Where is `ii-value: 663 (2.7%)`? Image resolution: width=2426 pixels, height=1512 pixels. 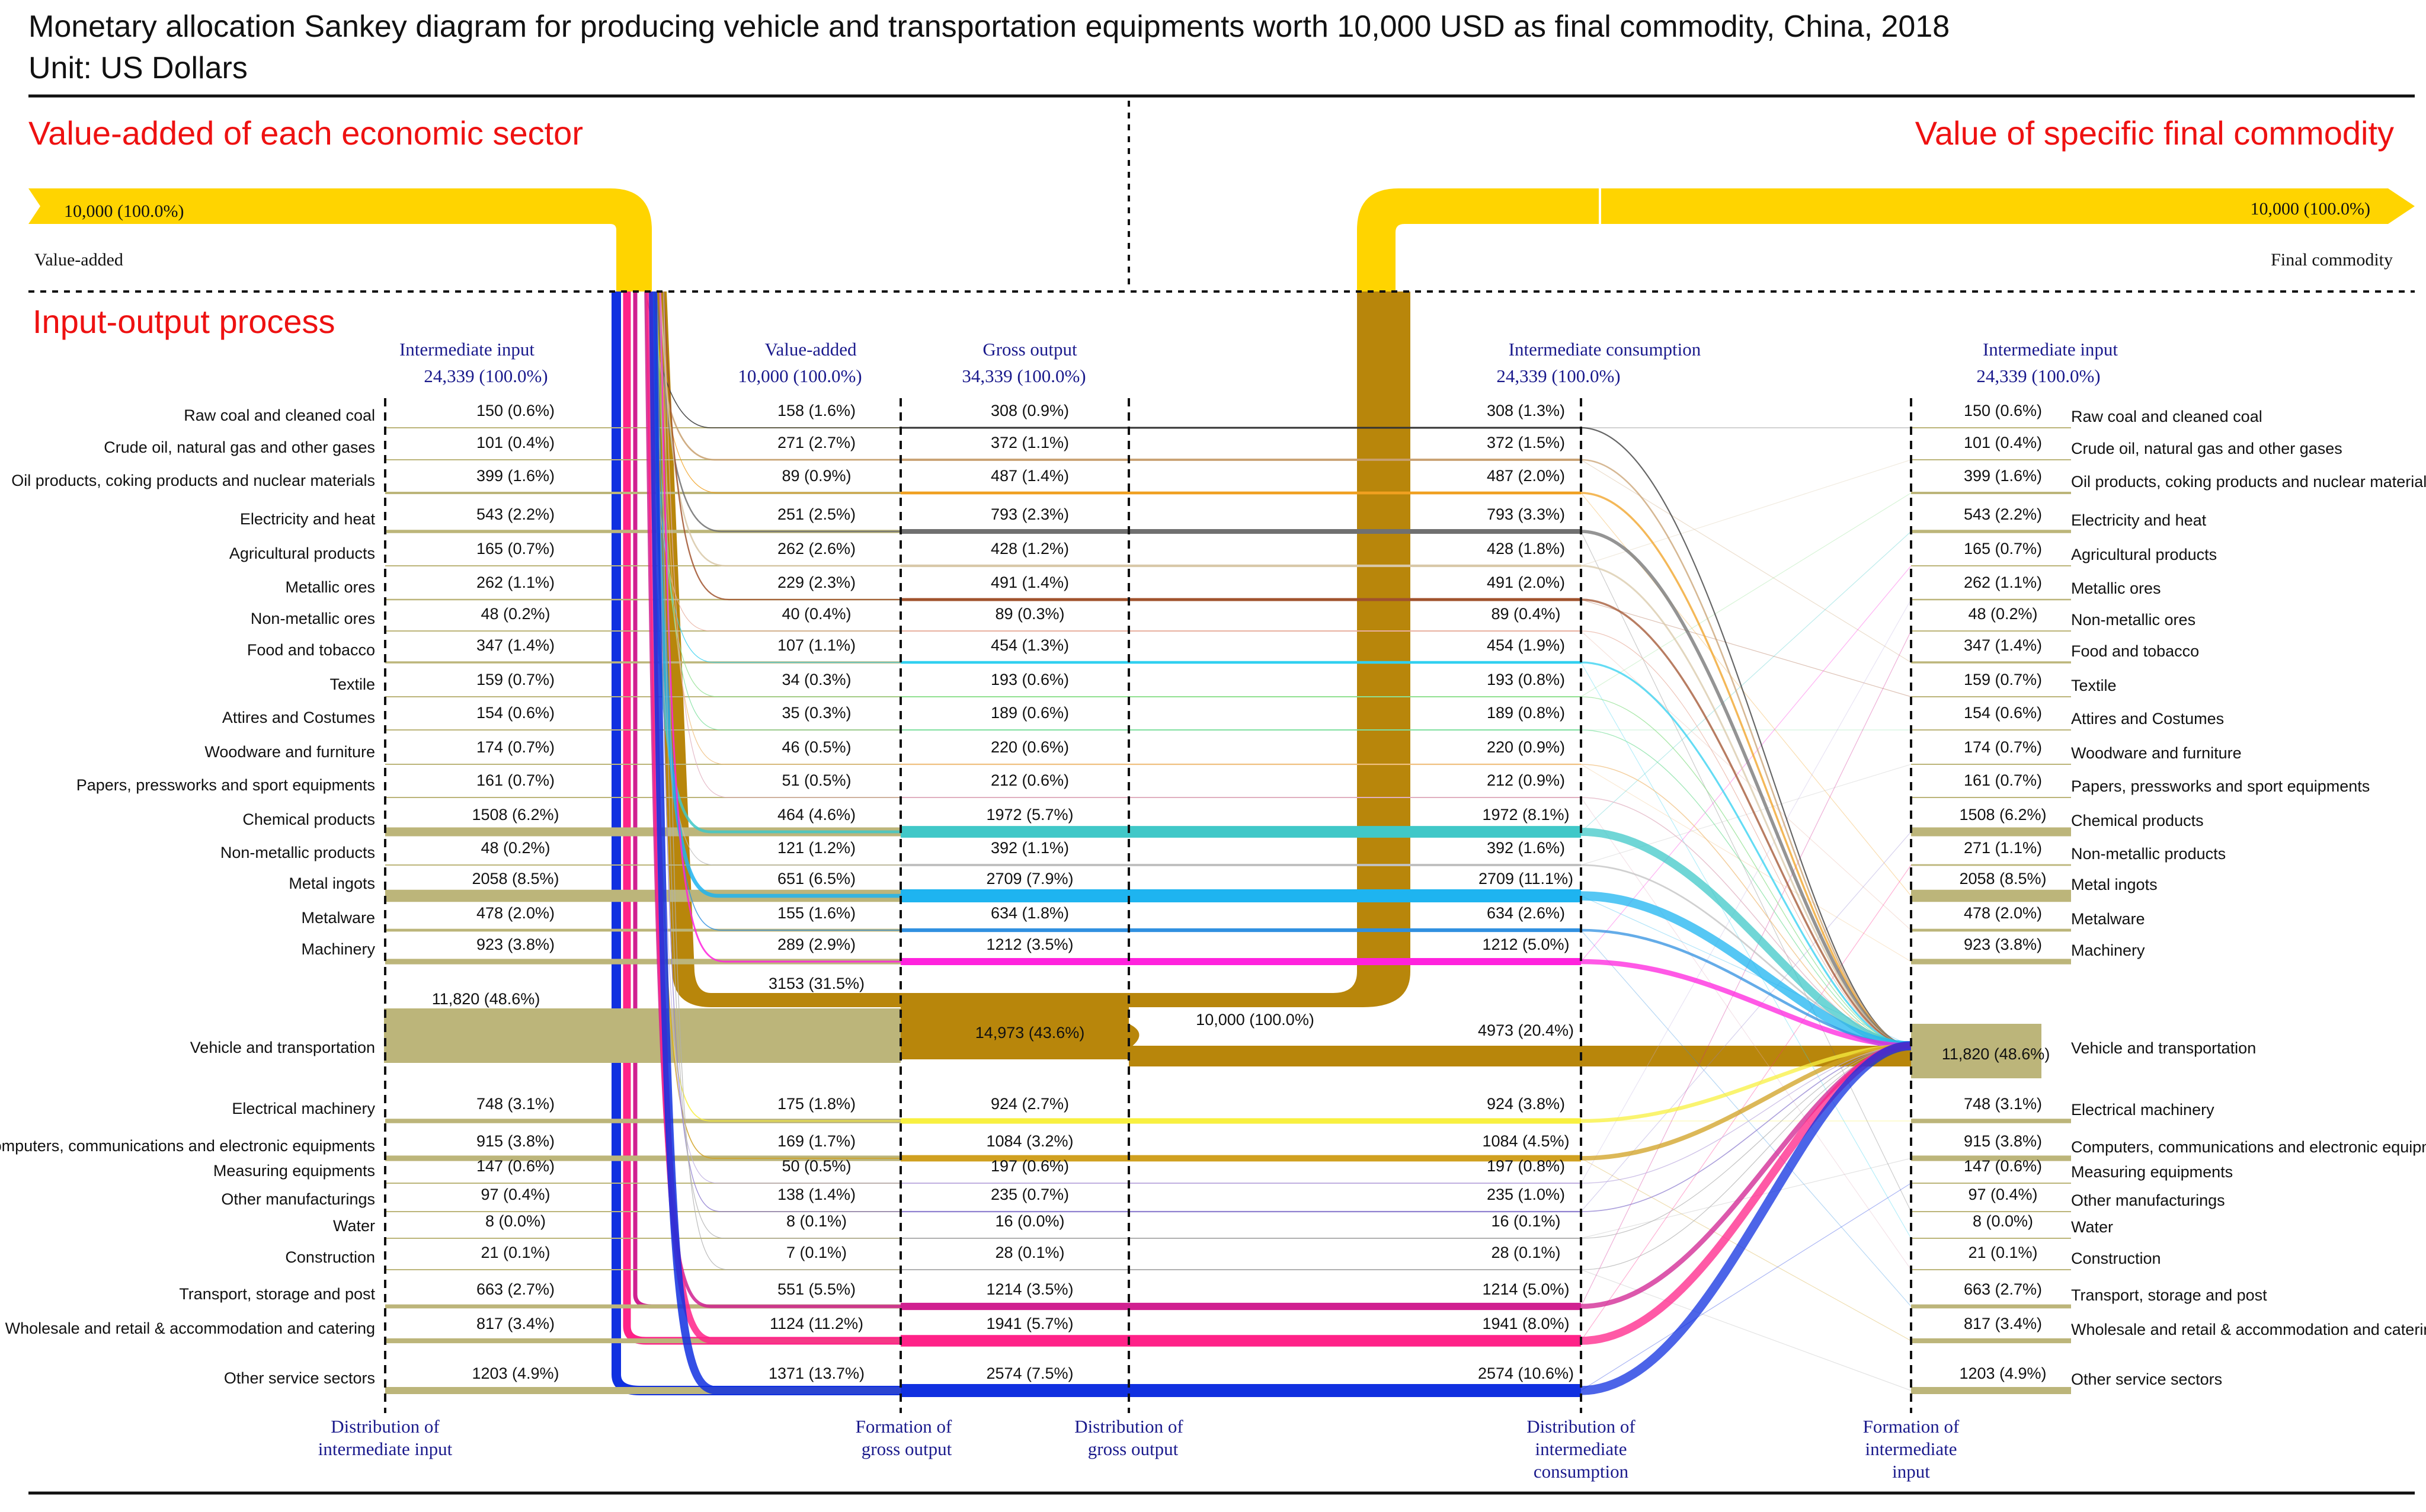 ii-value: 663 (2.7%) is located at coordinates (515, 1289).